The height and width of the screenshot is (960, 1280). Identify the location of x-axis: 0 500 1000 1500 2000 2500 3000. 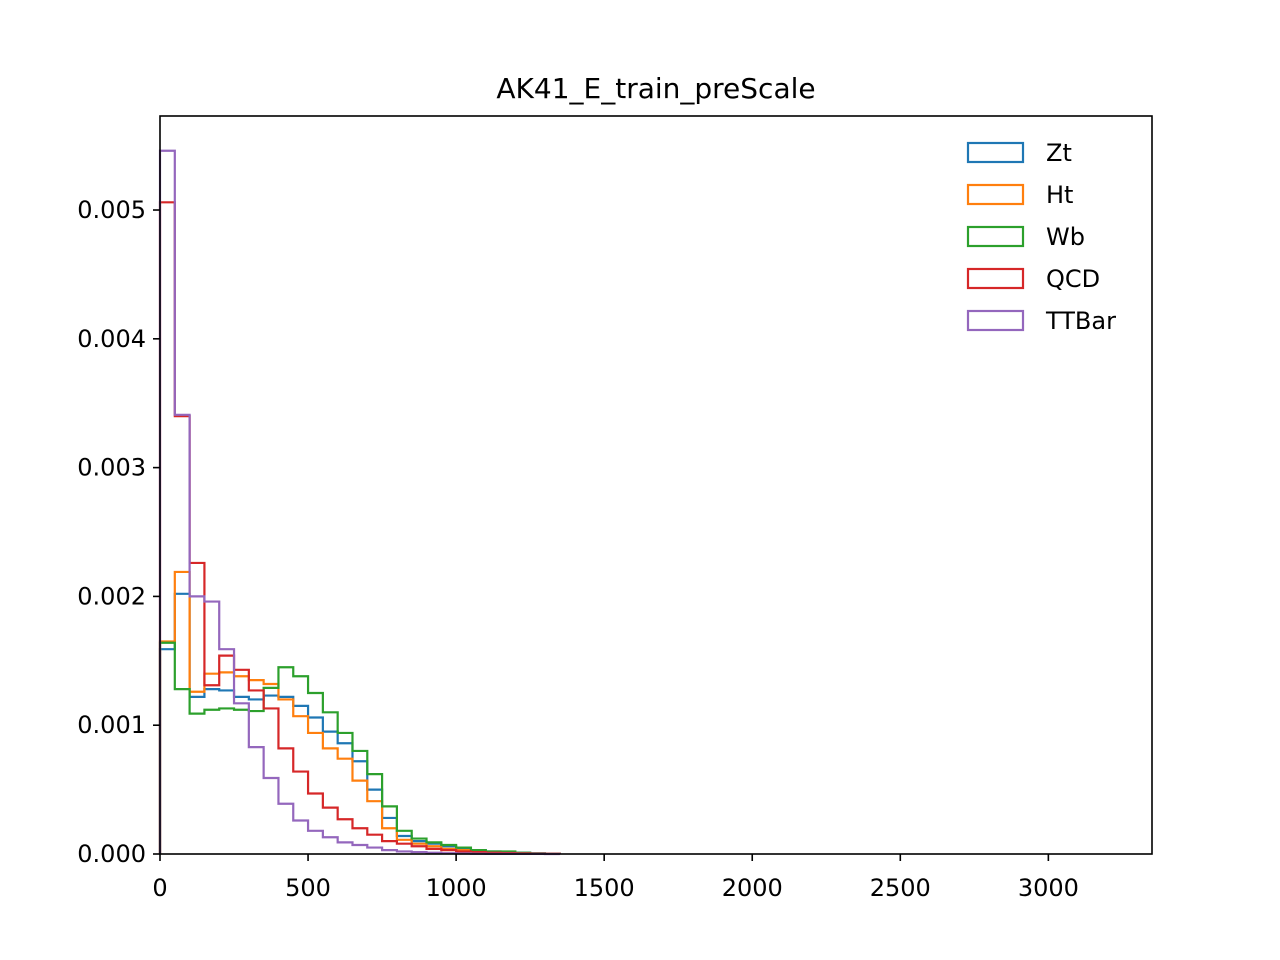
(615, 878).